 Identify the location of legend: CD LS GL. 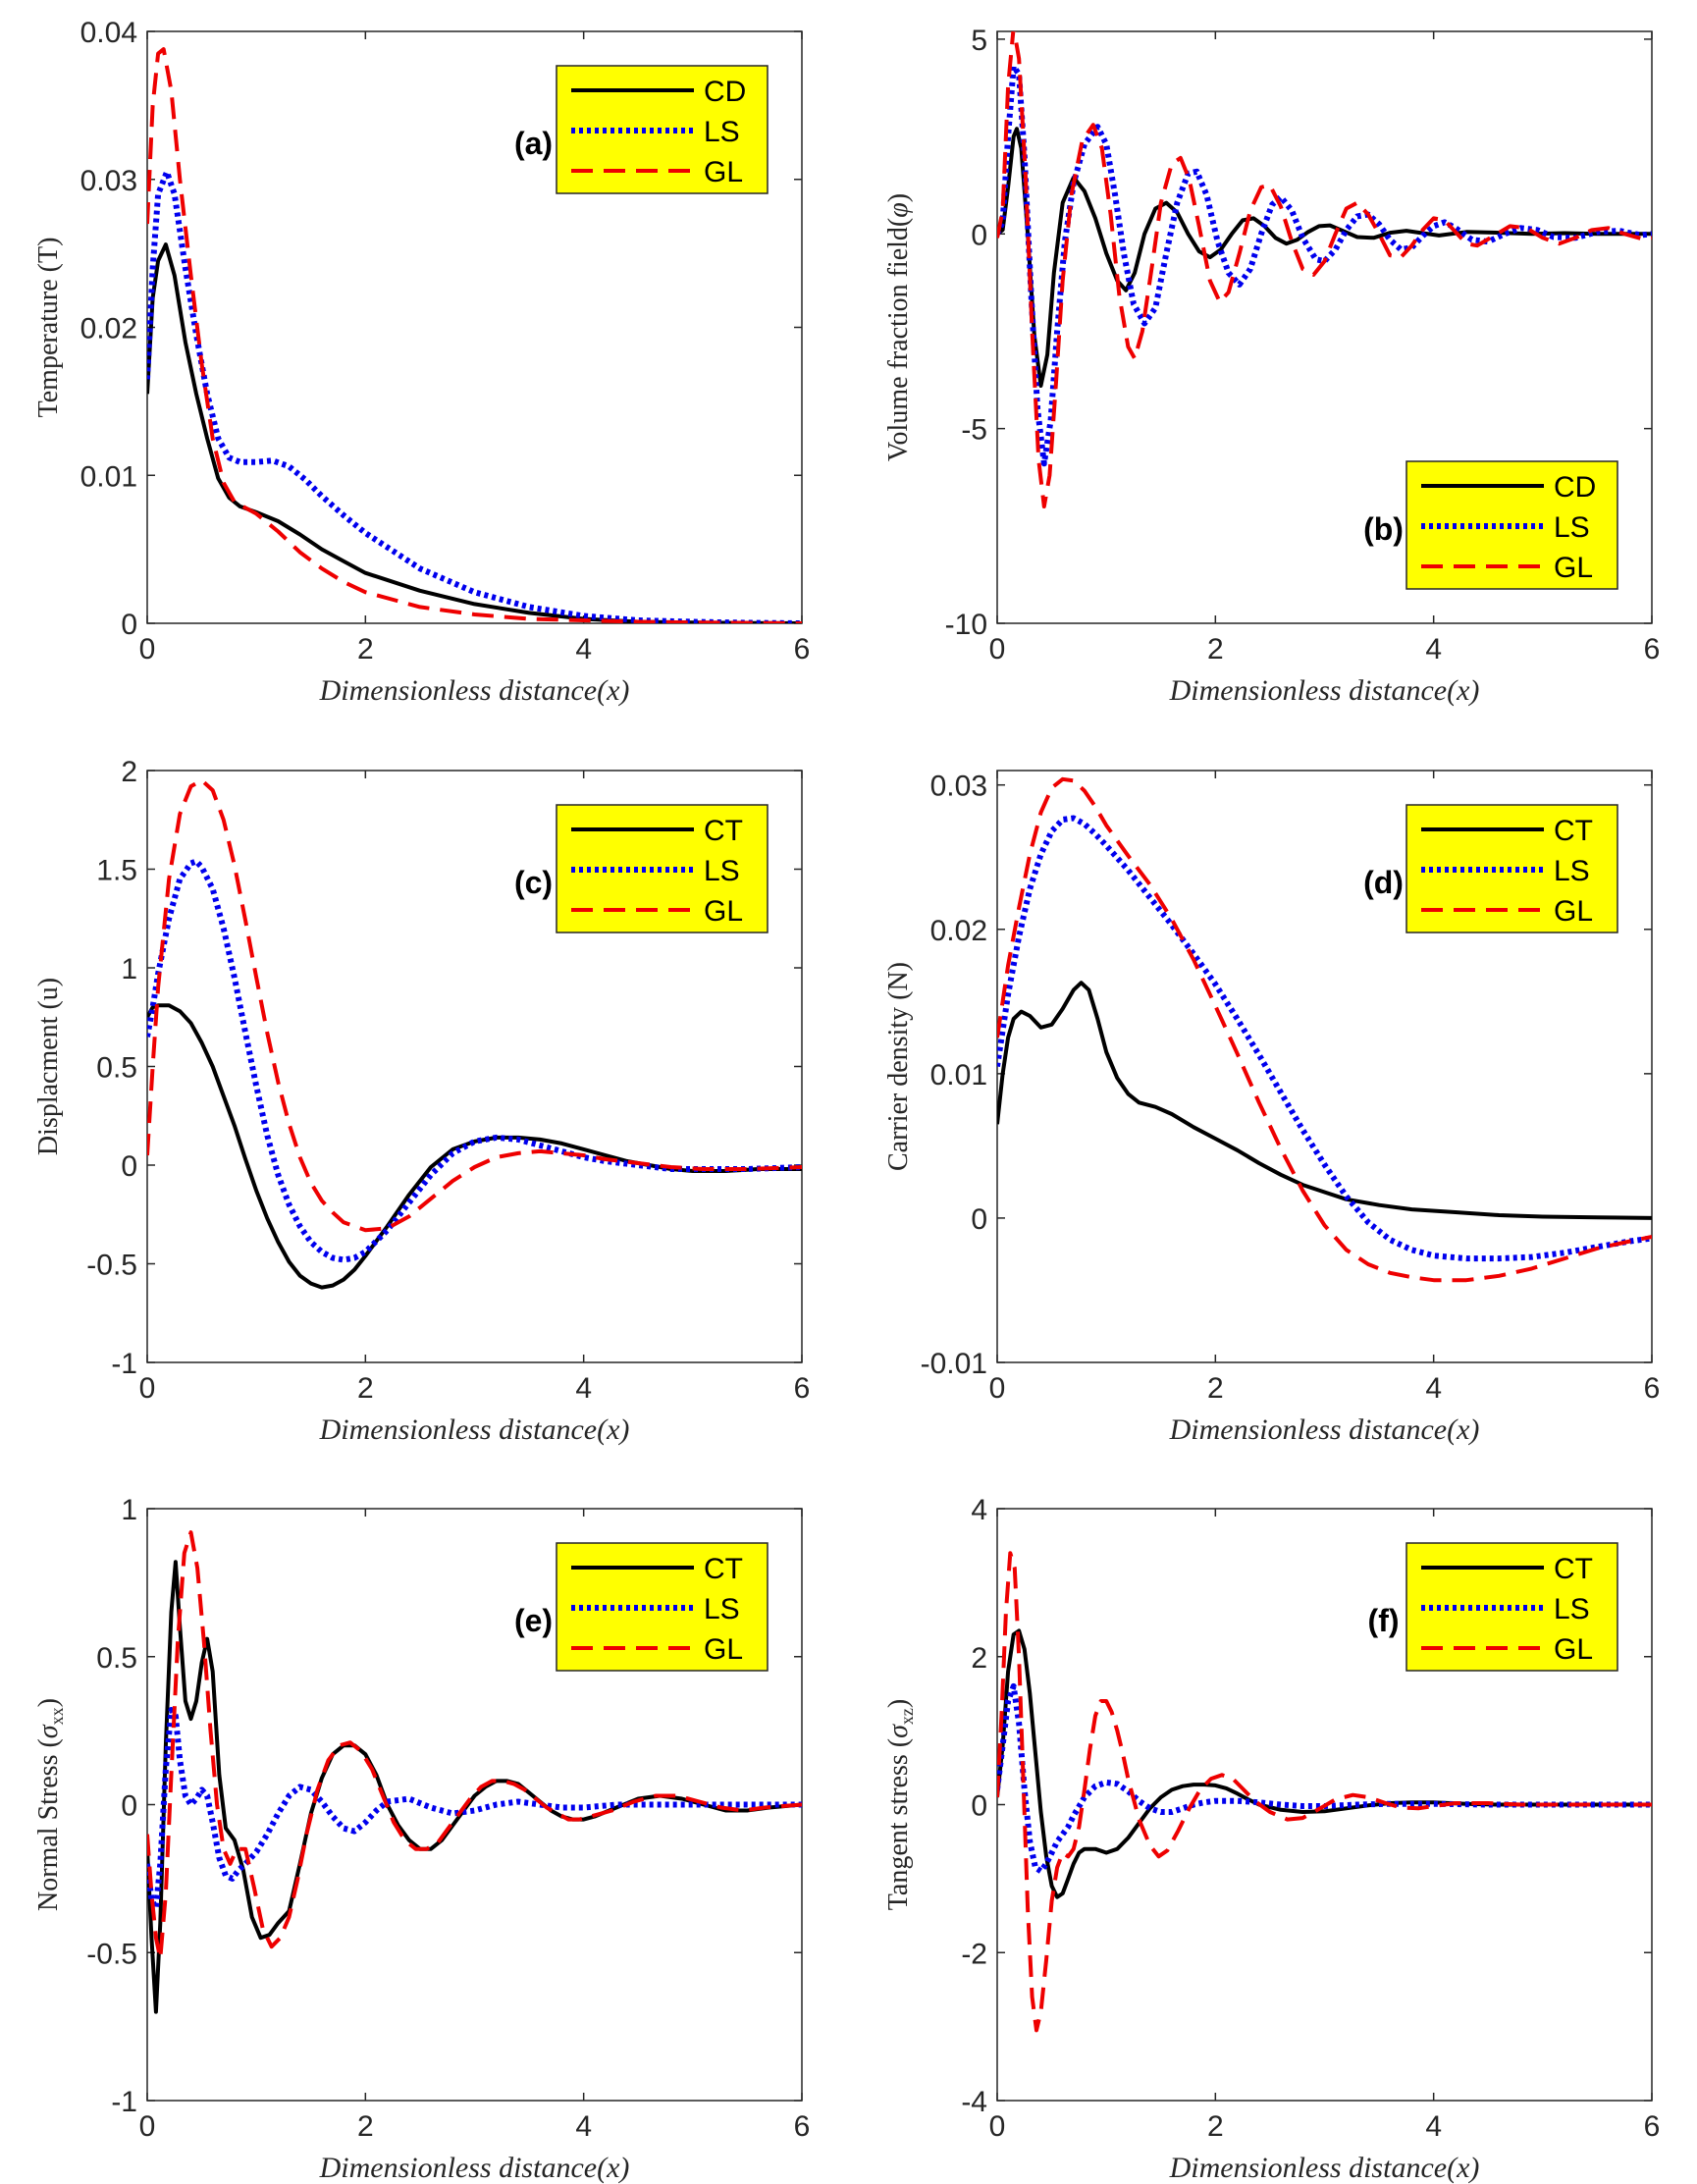
(662, 129).